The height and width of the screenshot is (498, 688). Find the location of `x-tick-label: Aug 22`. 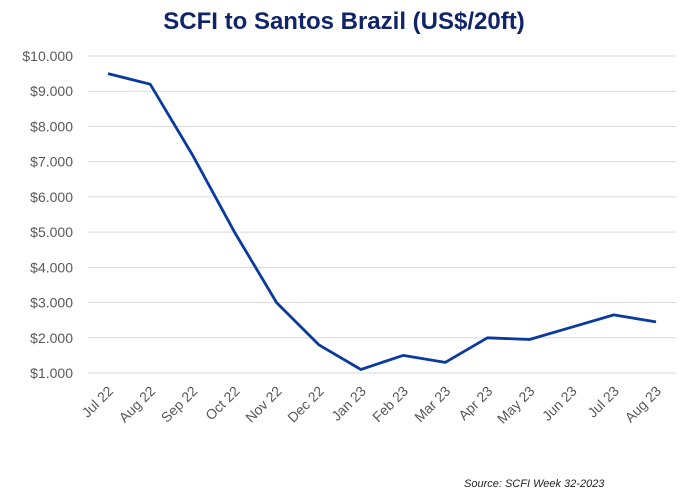

x-tick-label: Aug 22 is located at coordinates (137, 404).